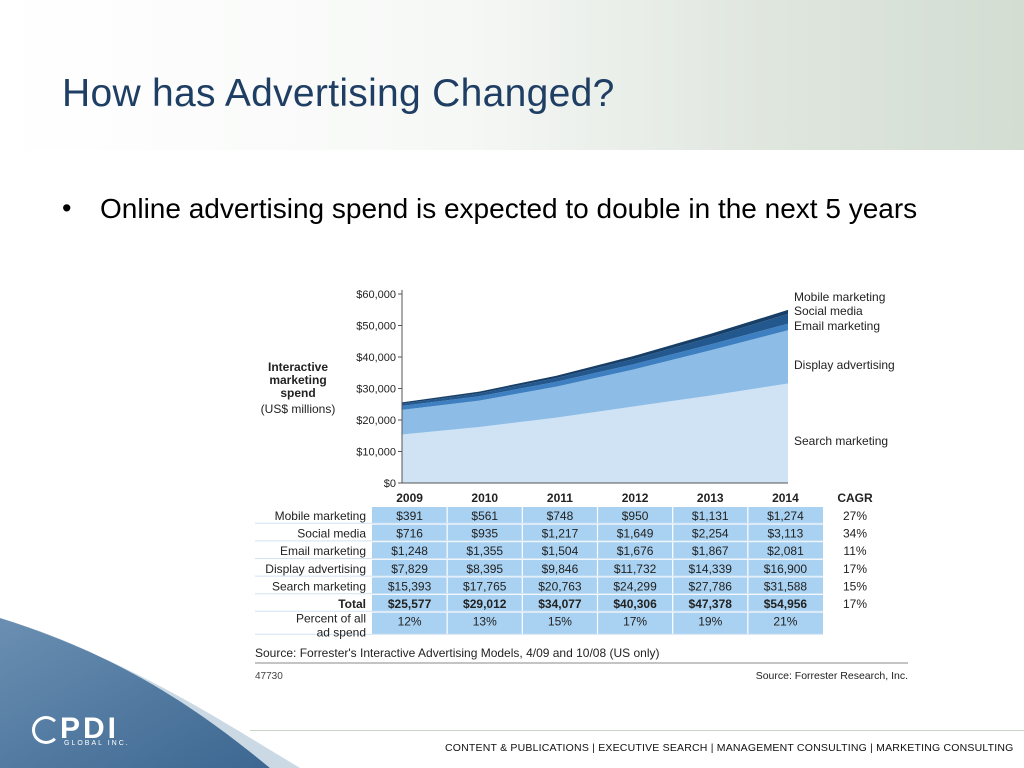 Image resolution: width=1024 pixels, height=768 pixels. Describe the element at coordinates (710, 551) in the screenshot. I see `table-cell-value: $1,867` at that location.